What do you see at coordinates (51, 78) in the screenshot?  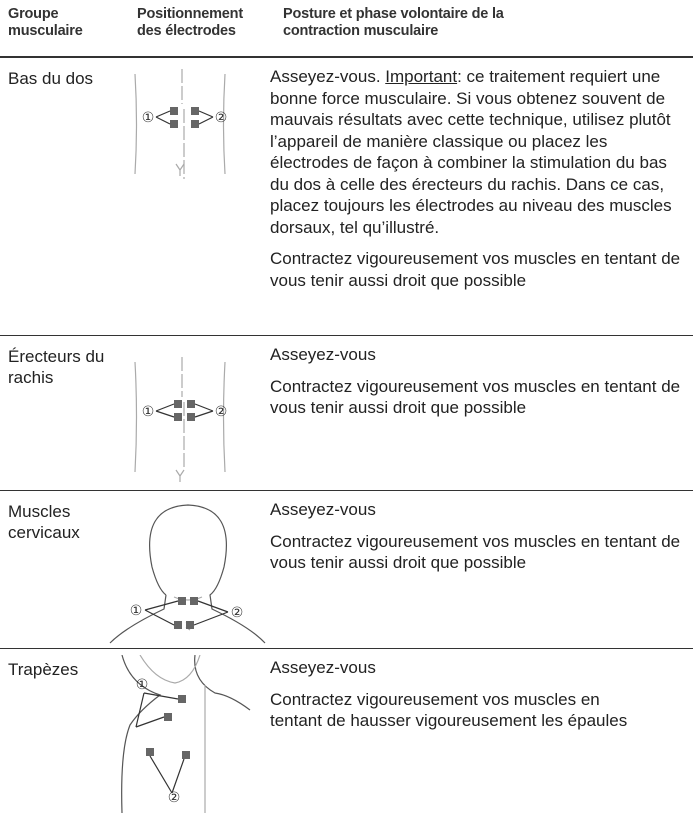 I see `muscle-group: Bas du dos` at bounding box center [51, 78].